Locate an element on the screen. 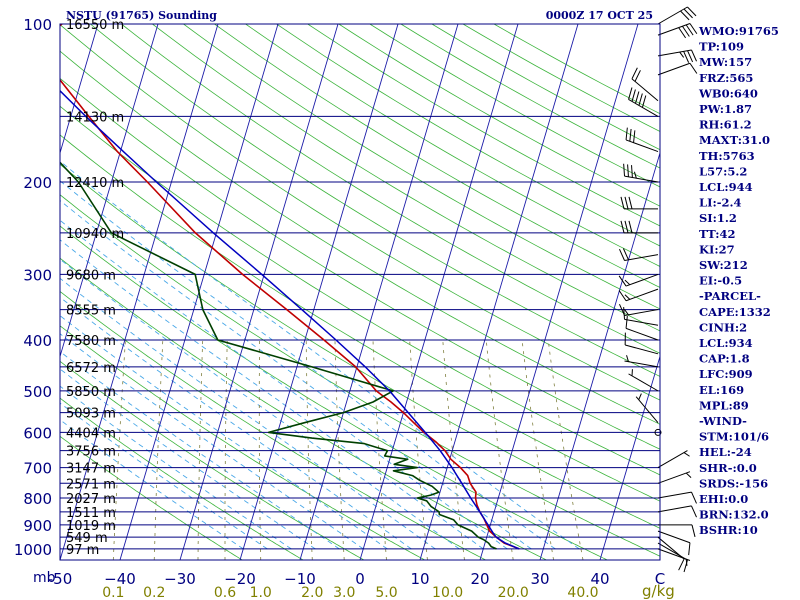 This screenshot has height=600, width=800. pressure-tick-label: 200 is located at coordinates (37, 183).